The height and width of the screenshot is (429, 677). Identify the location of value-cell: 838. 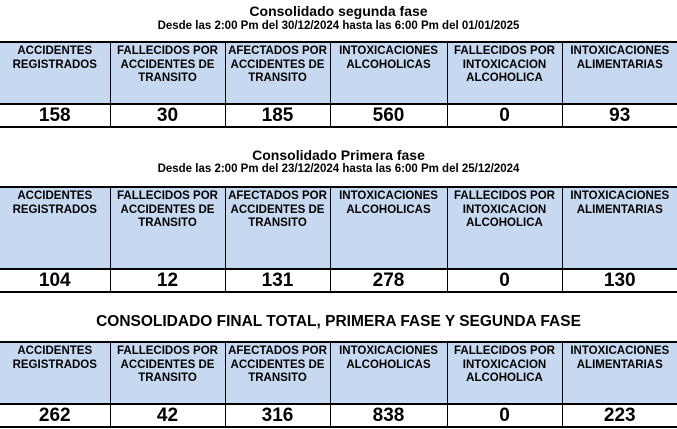
(388, 415).